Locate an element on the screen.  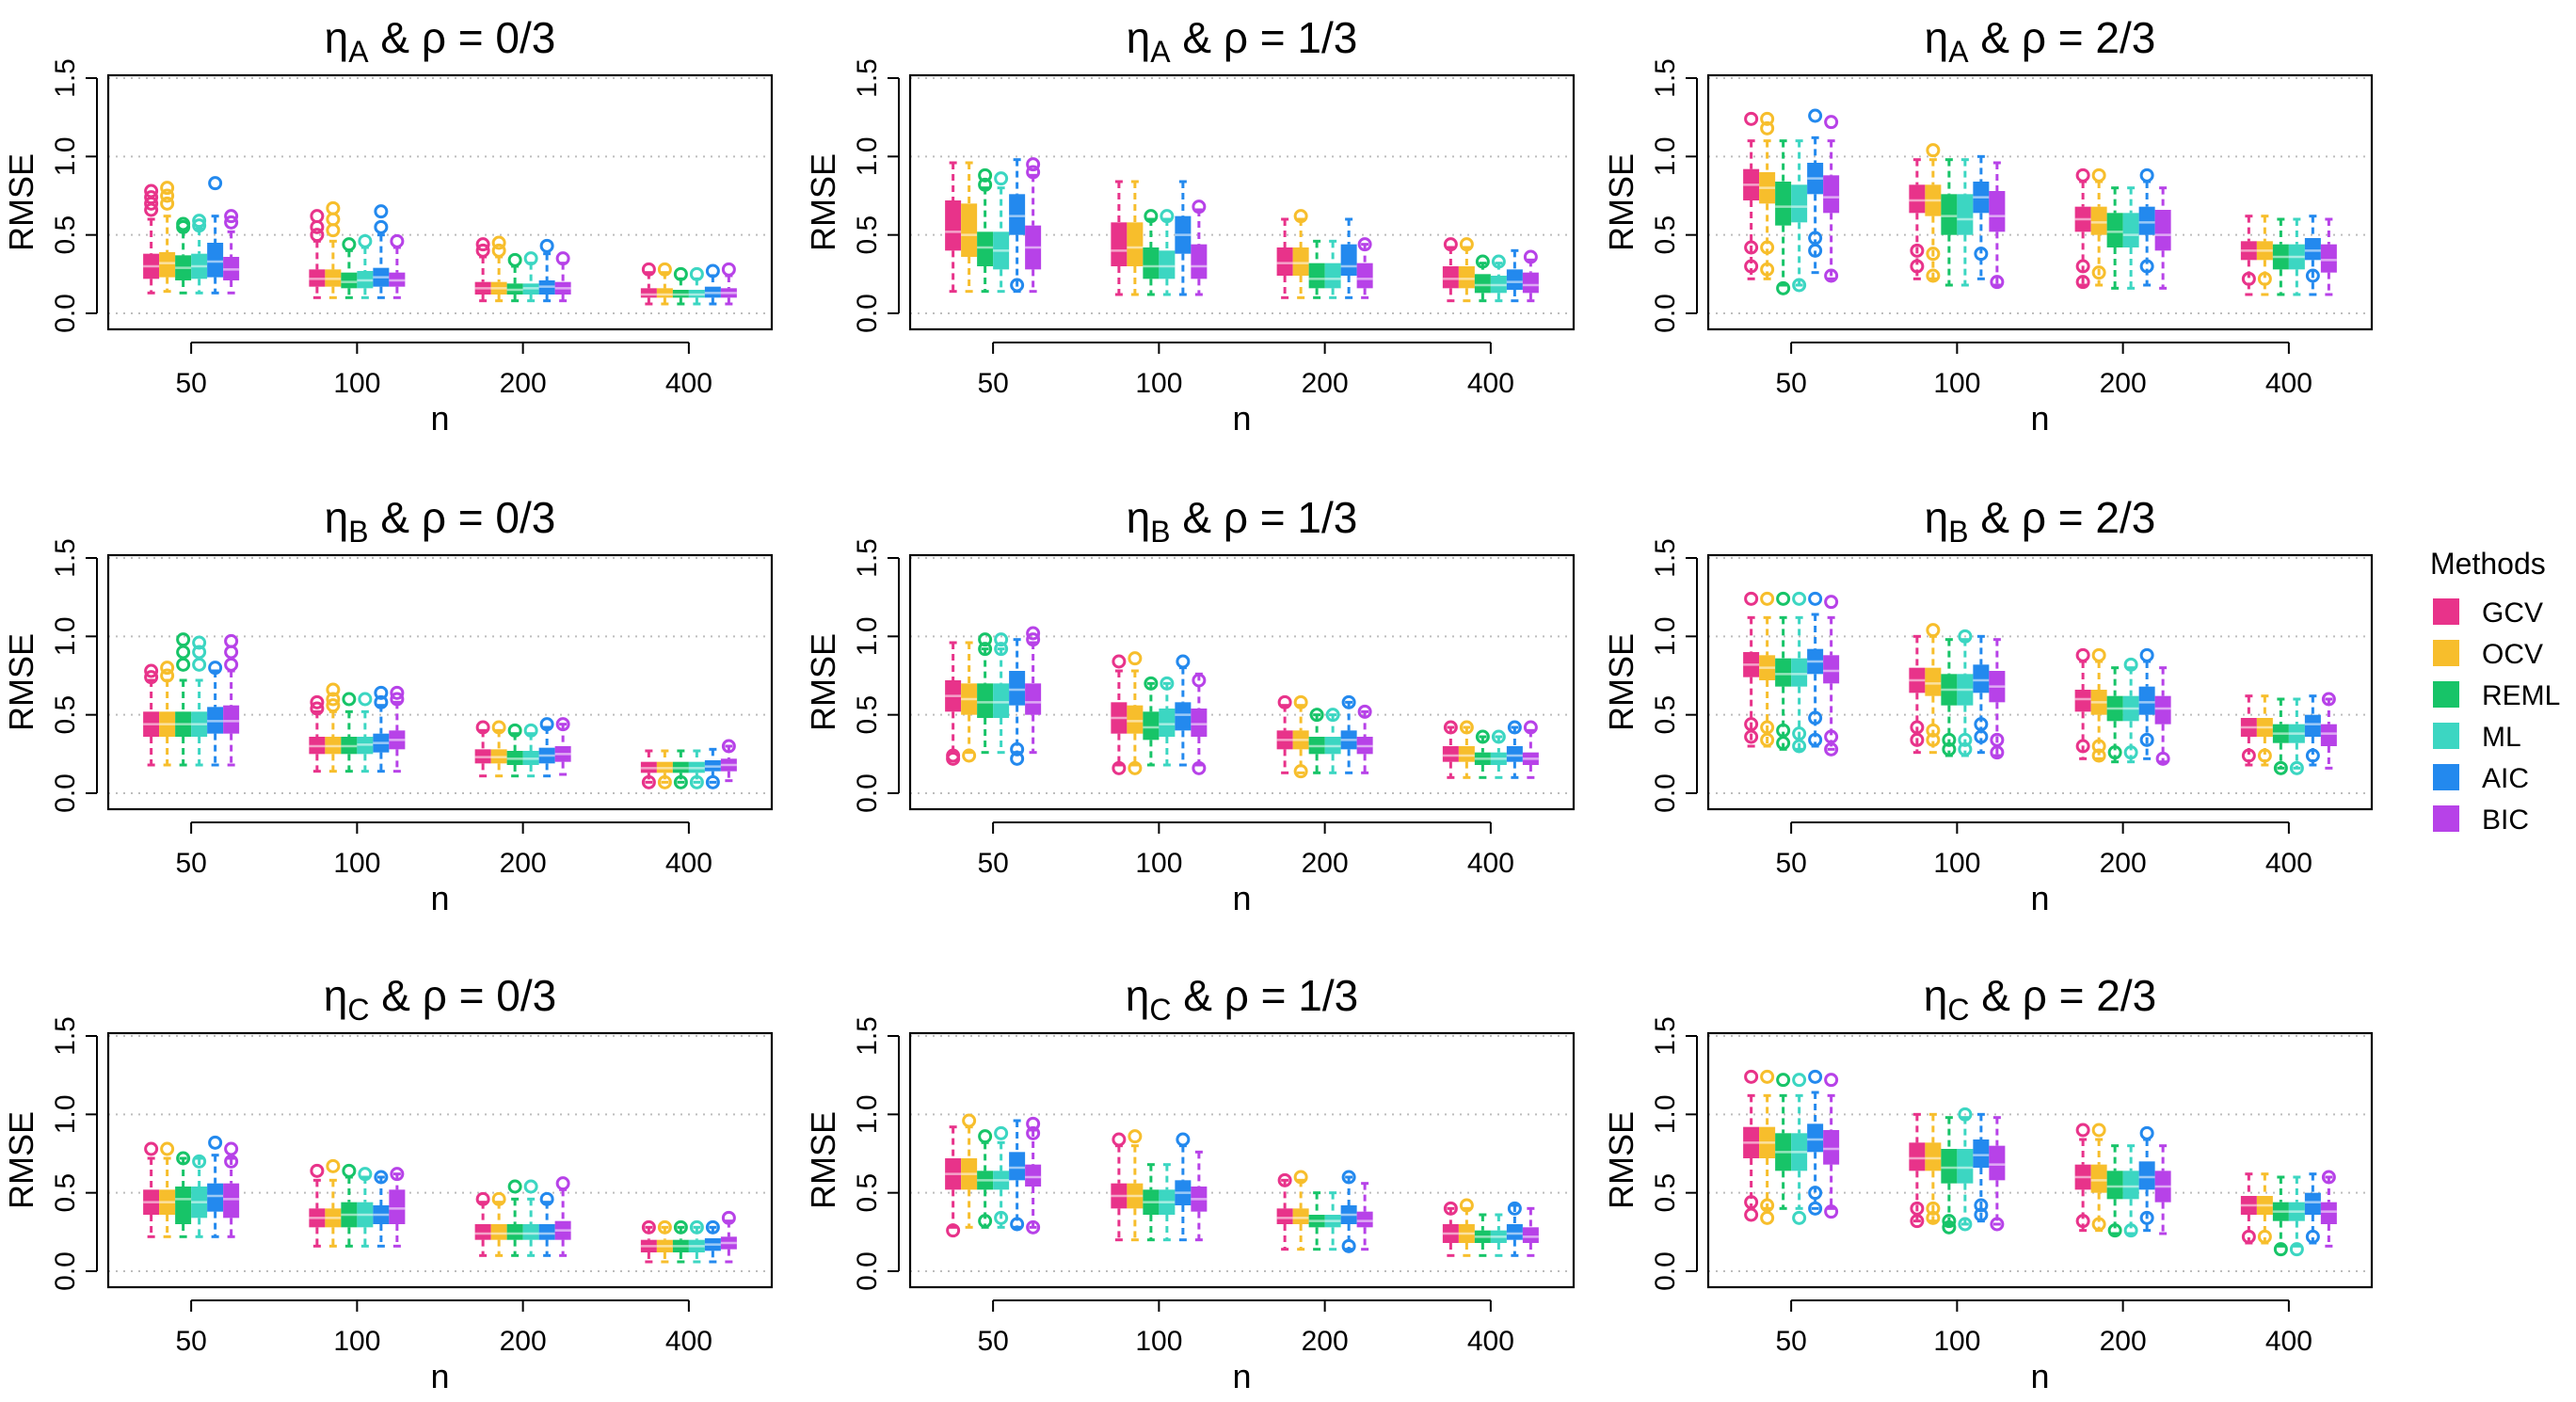
panel-title: ηA & ρ = 1/3 is located at coordinates (1242, 41).